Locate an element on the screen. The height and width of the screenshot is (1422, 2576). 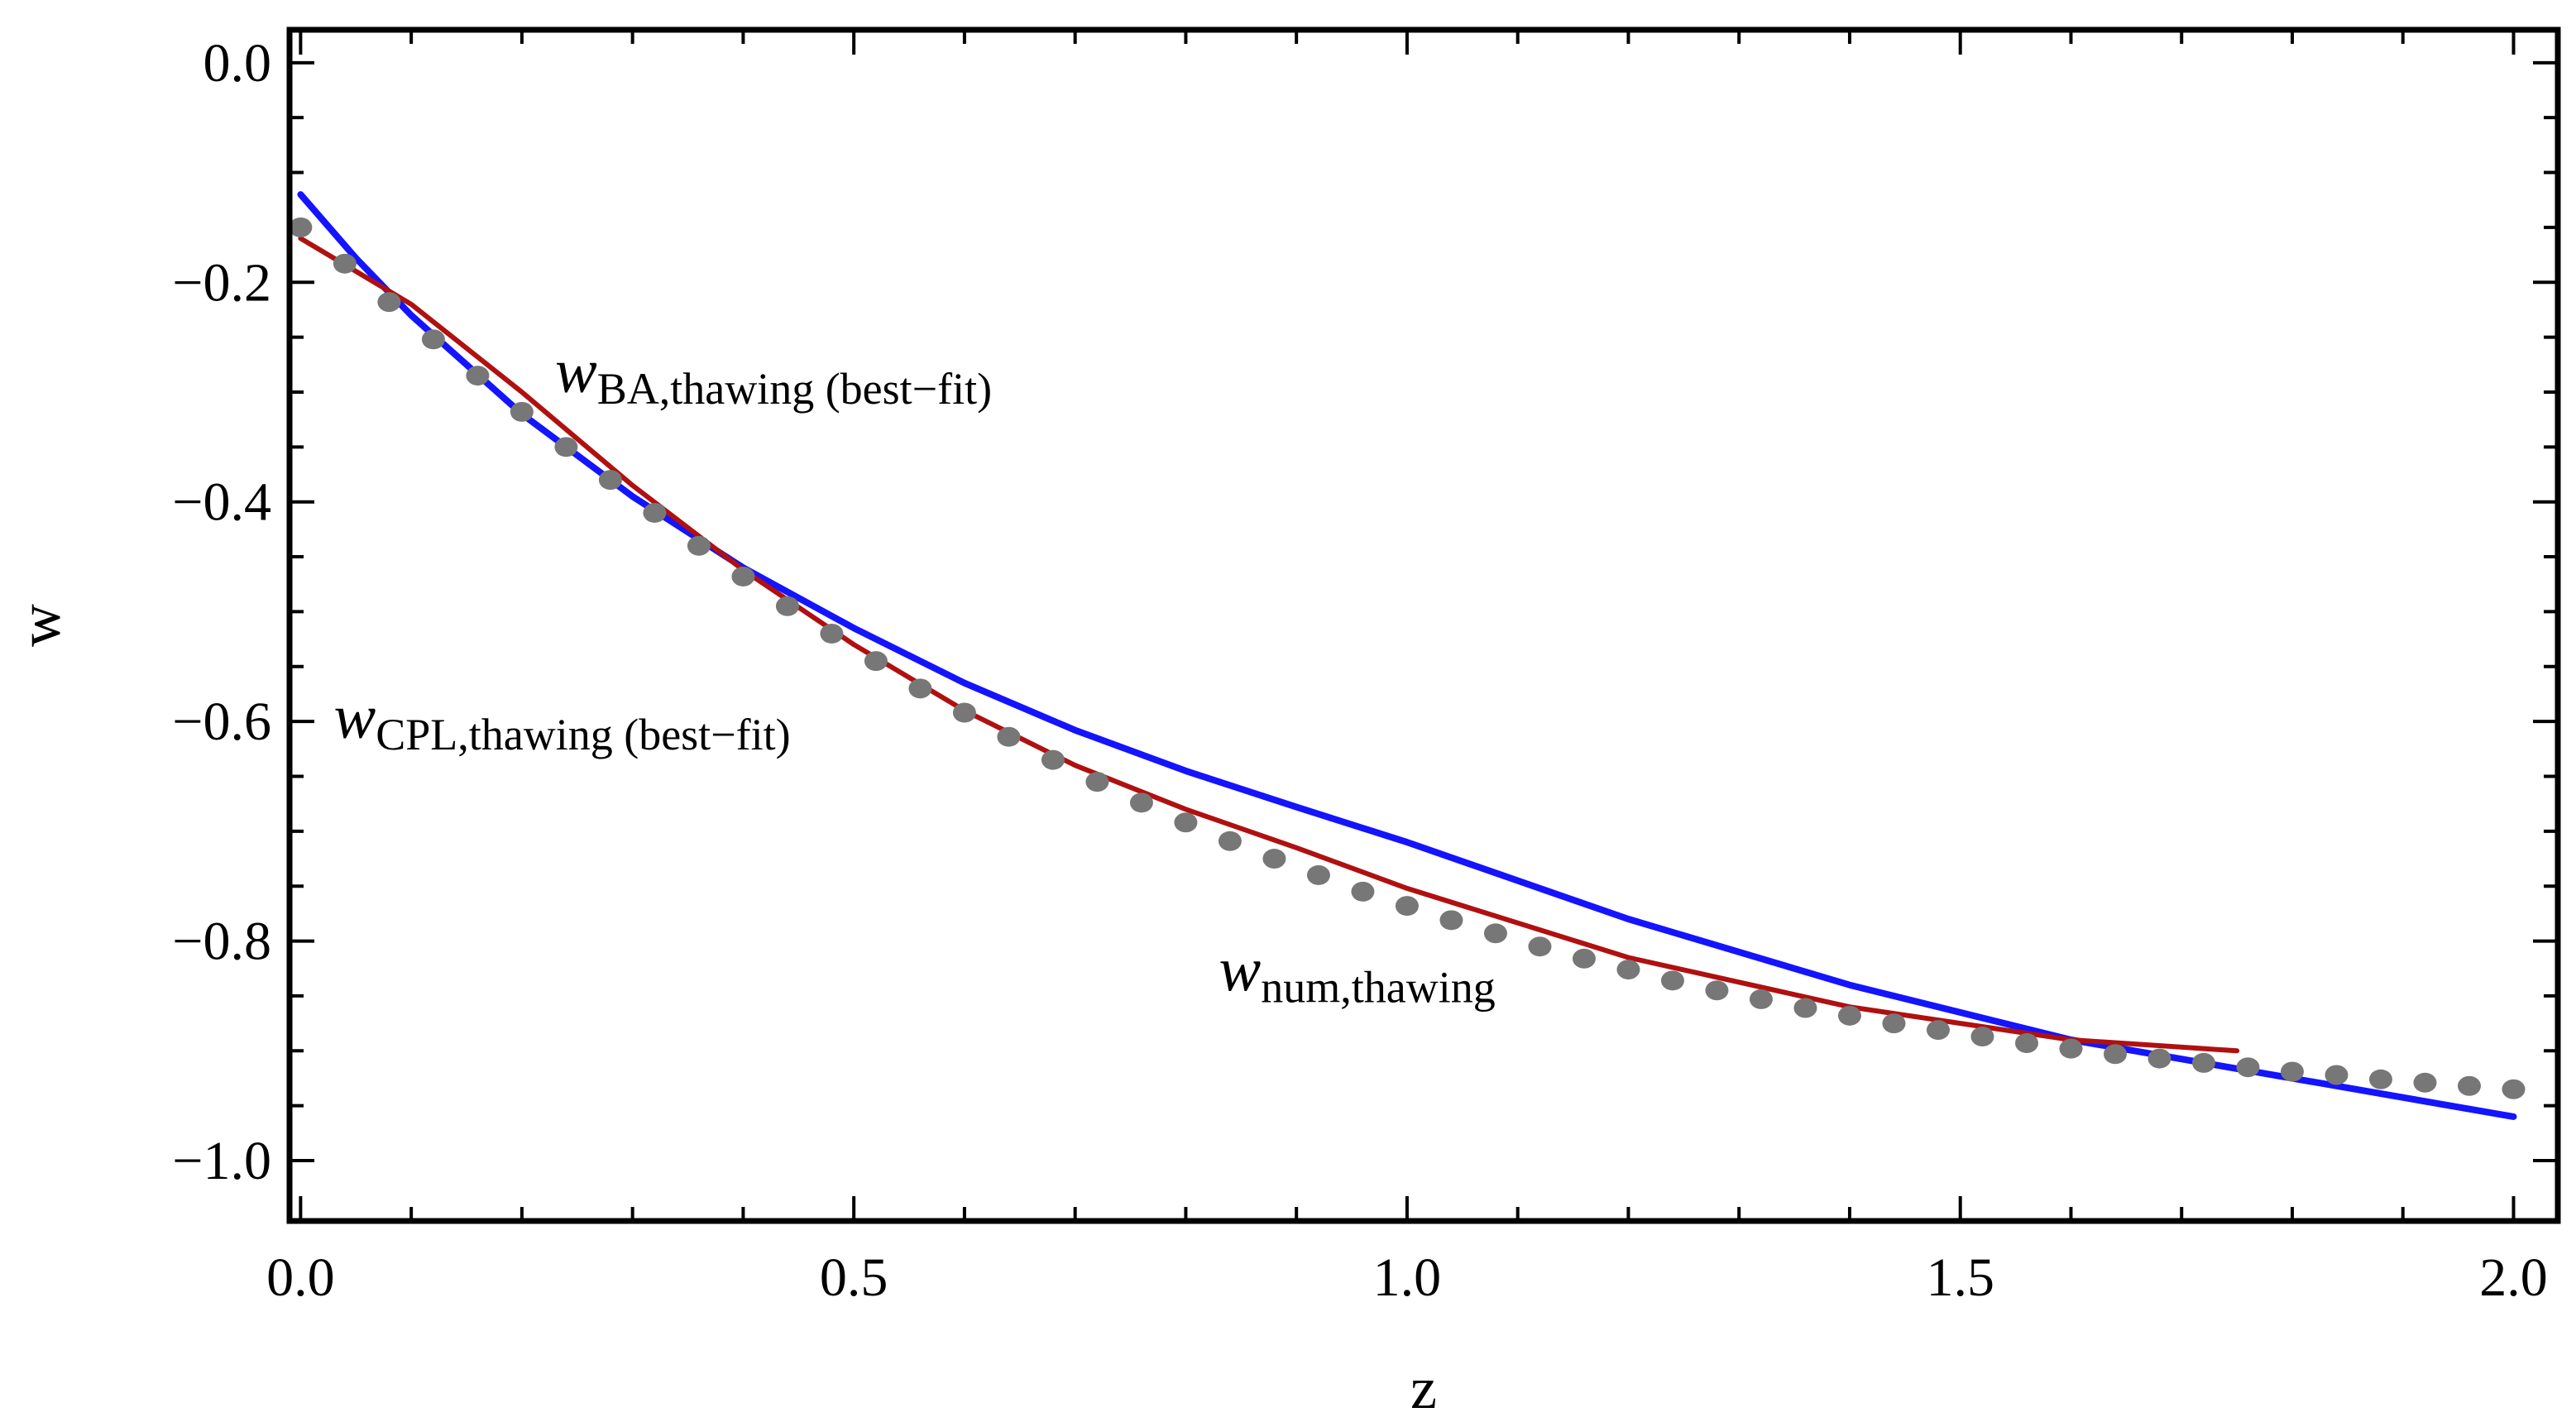
annotation-main-num: w is located at coordinates (1241, 969).